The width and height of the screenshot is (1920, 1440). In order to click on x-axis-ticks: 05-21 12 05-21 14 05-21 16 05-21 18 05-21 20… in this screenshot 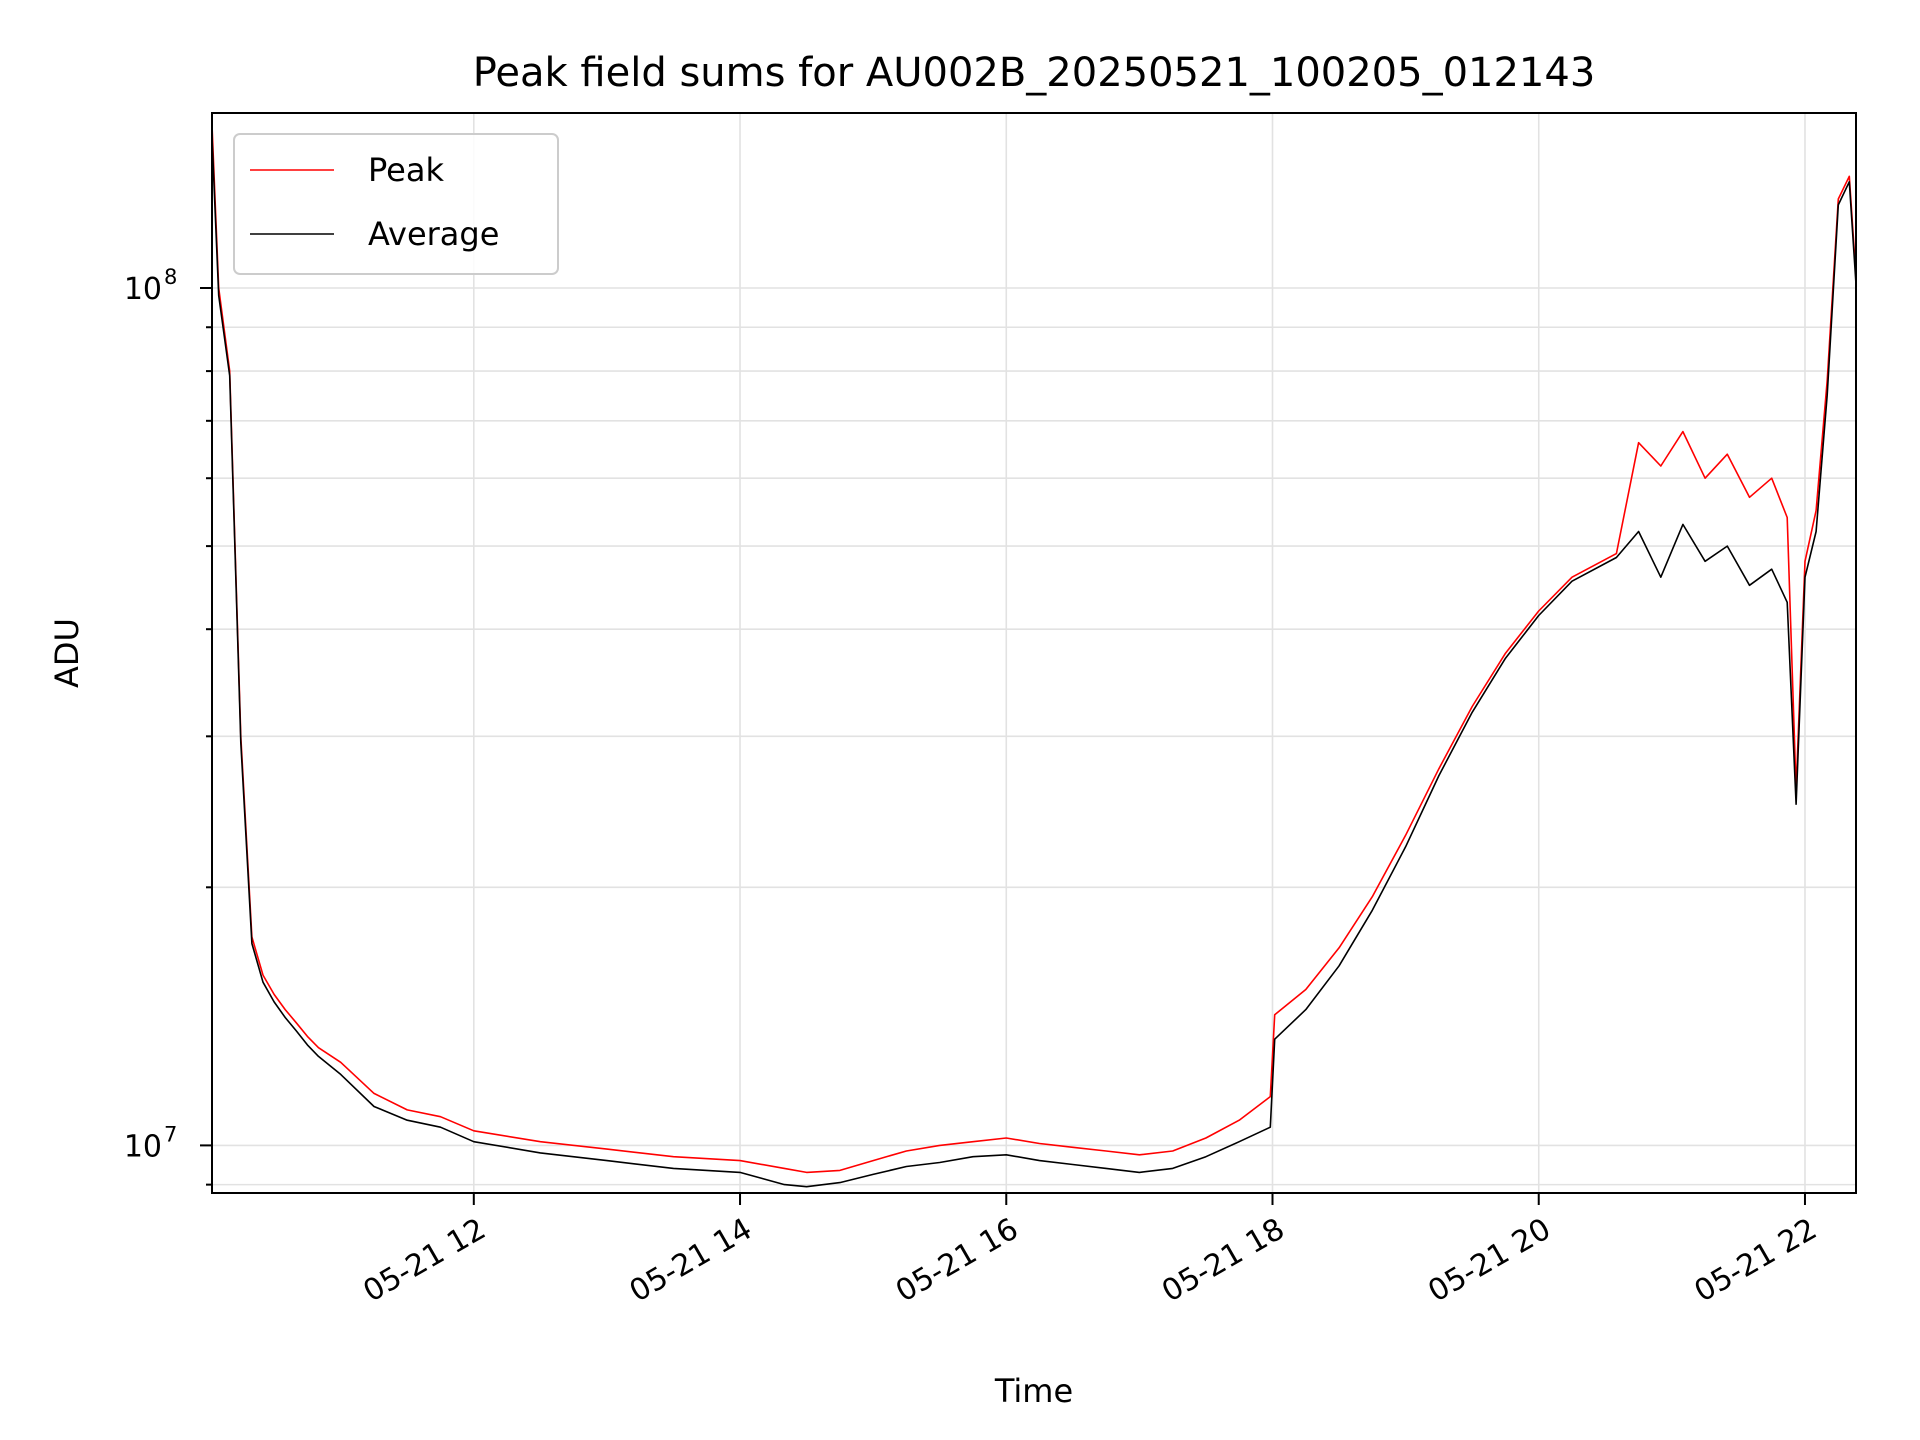, I will do `click(1090, 1251)`.